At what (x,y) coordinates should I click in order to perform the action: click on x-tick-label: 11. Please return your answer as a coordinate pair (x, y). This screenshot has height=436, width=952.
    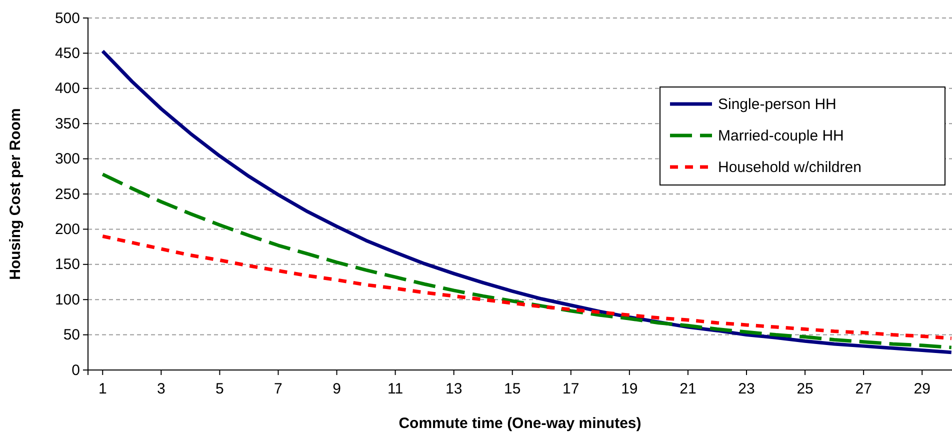
    Looking at the image, I should click on (396, 389).